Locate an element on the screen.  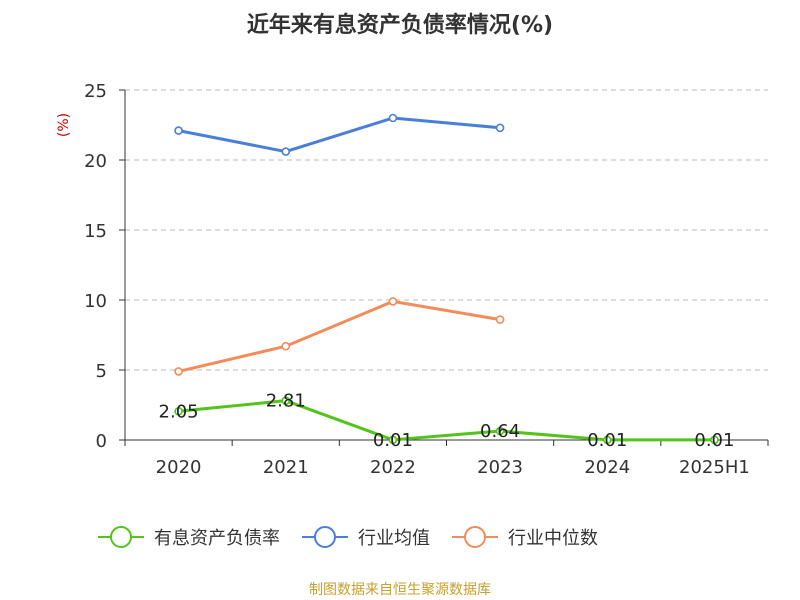
legend: 有息资产负债率 行业均值 行业中位数 is located at coordinates (348, 537).